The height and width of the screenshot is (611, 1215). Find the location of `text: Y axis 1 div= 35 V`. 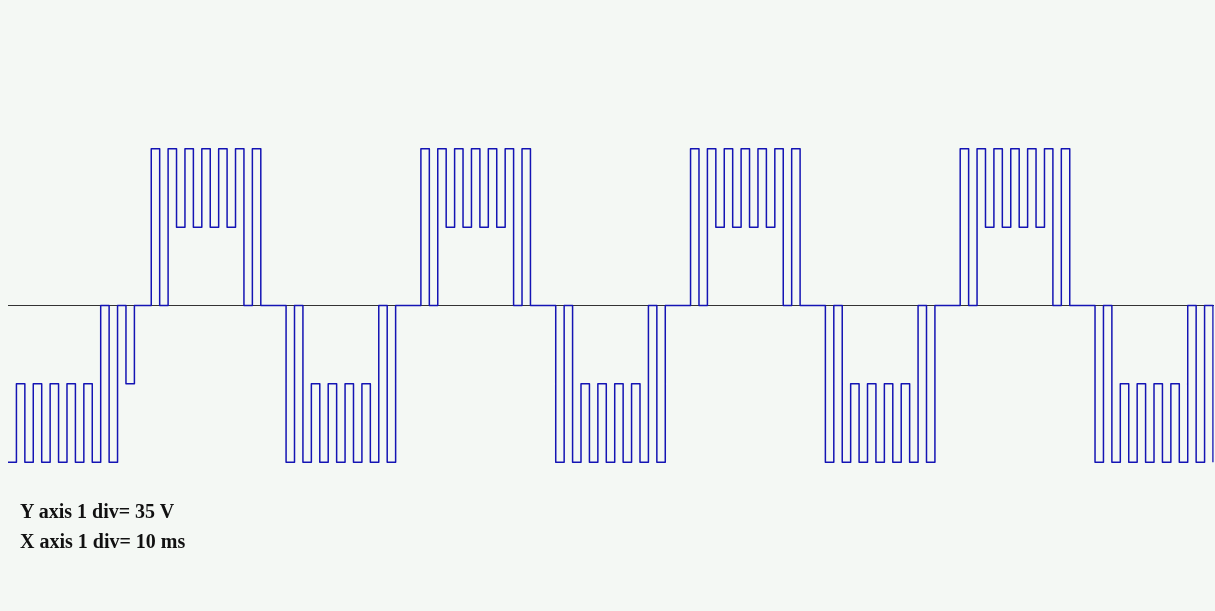

text: Y axis 1 div= 35 V is located at coordinates (97, 511).